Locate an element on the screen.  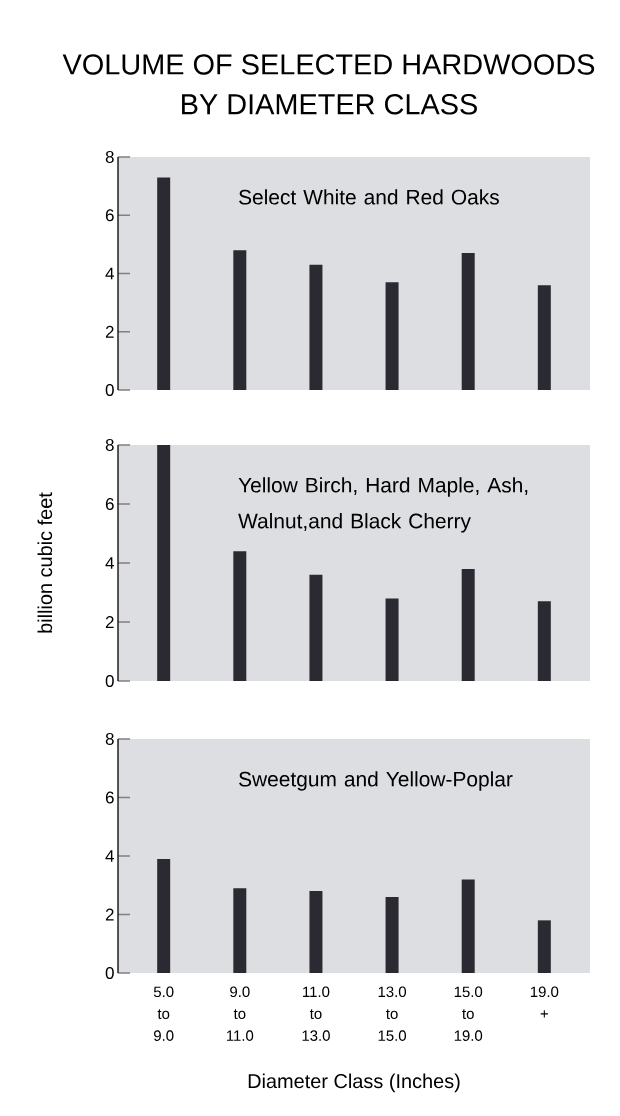
text: Yellow Birch, Hard Maple, Ash, Walnut,and Black Cherry is located at coordinates (383, 505).